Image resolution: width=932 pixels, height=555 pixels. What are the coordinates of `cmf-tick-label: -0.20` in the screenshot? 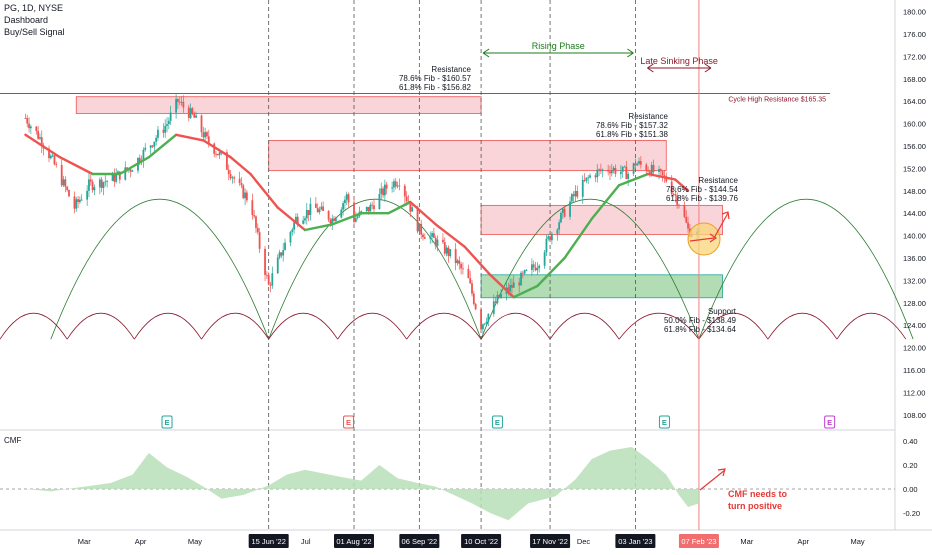 It's located at (911, 513).